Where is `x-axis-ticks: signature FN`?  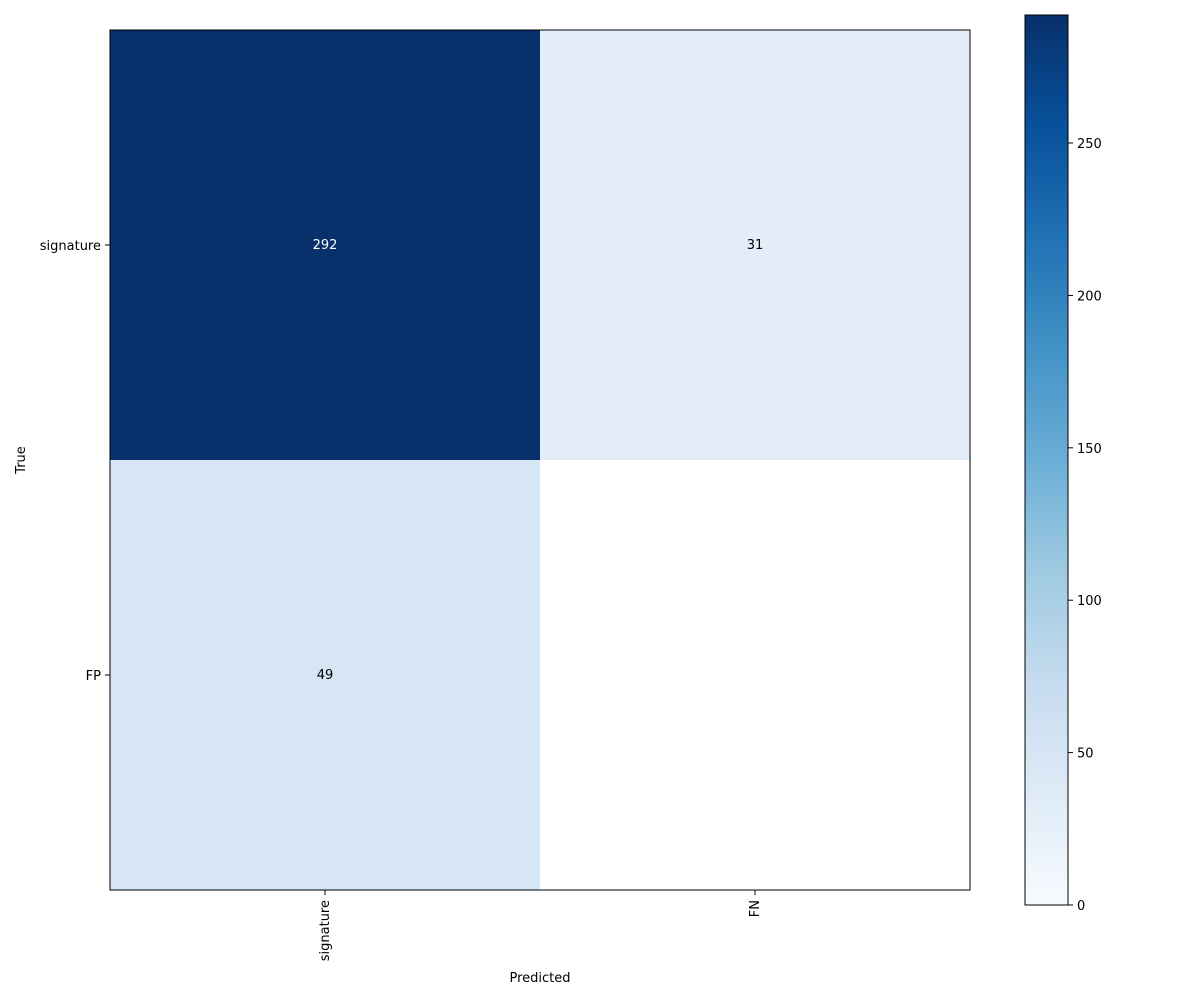 x-axis-ticks: signature FN is located at coordinates (540, 925).